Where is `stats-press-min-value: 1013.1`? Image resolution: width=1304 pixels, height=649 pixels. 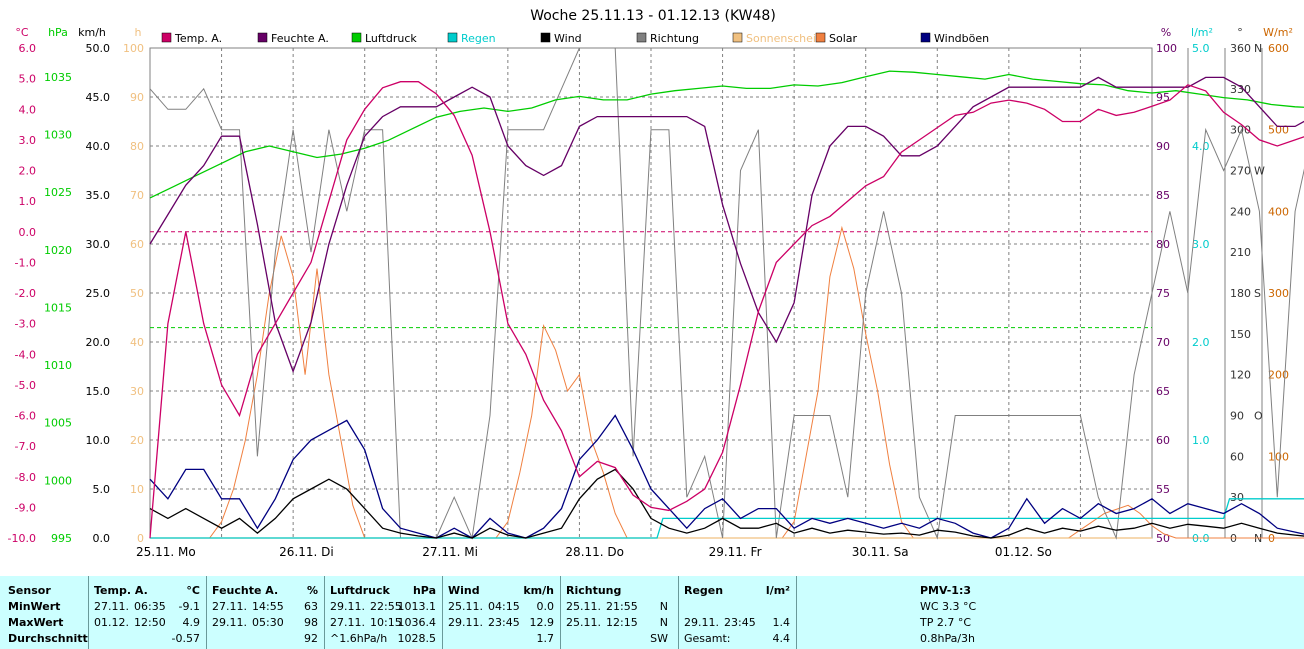
stats-press-min-value: 1013.1 is located at coordinates (417, 606).